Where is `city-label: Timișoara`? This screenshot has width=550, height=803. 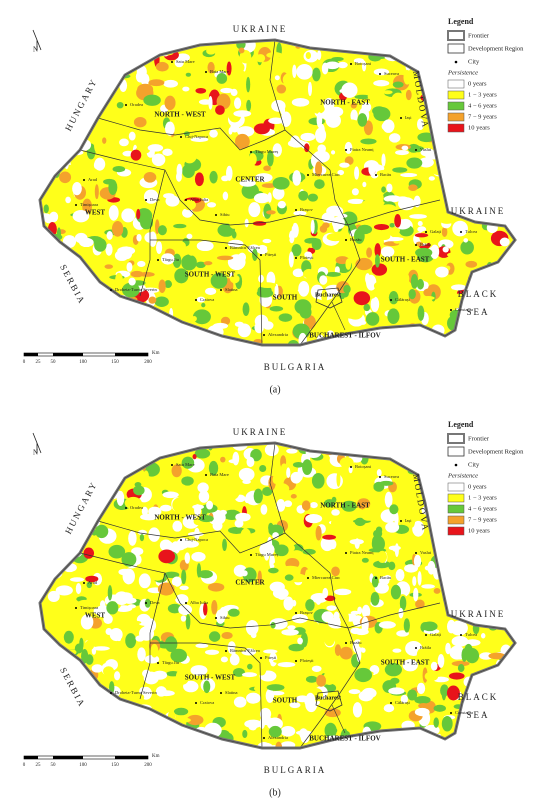 city-label: Timișoara is located at coordinates (89, 204).